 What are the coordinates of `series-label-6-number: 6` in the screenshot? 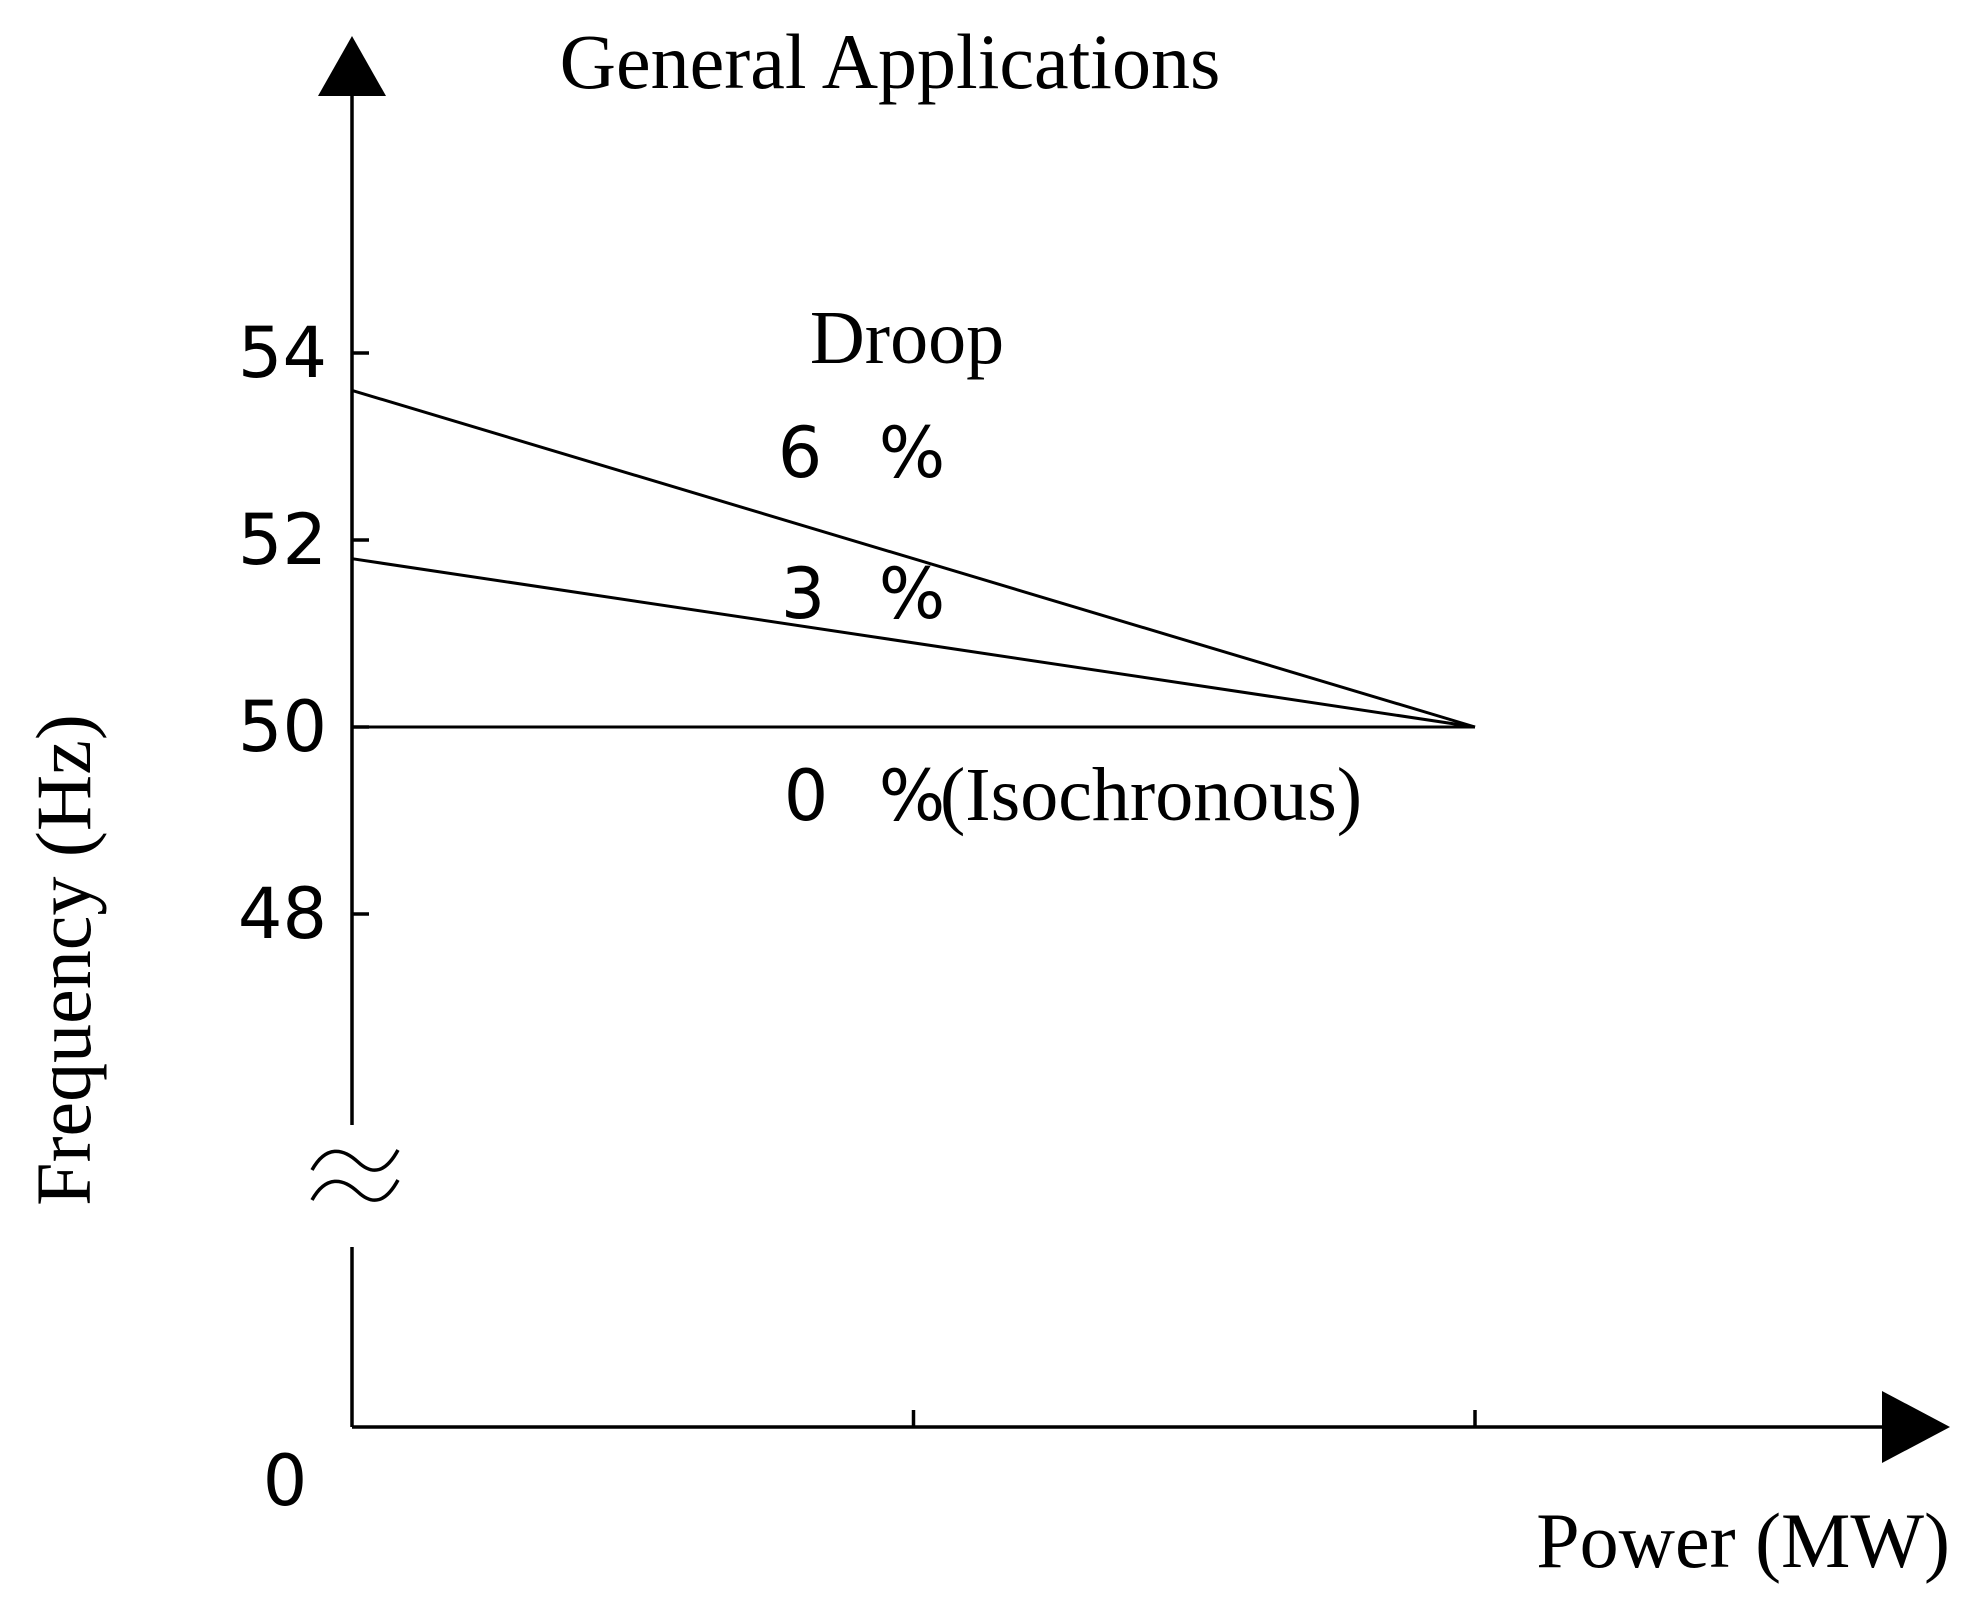 It's located at (800, 453).